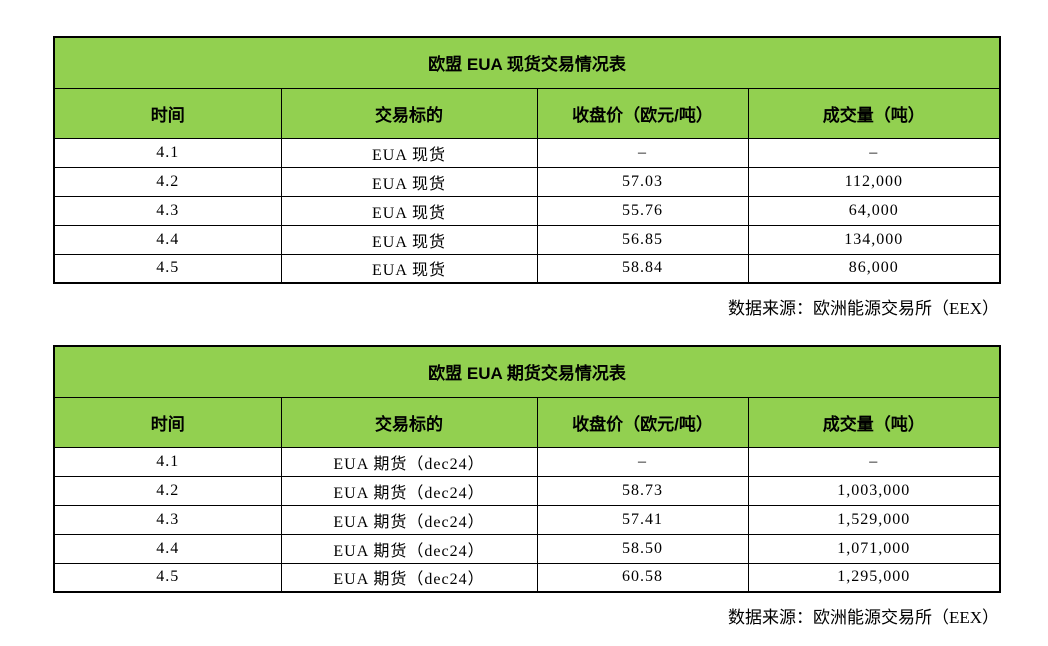 The image size is (1048, 646). I want to click on futures-table-title: 欧盟 EUA 期货交易情况表, so click(527, 371).